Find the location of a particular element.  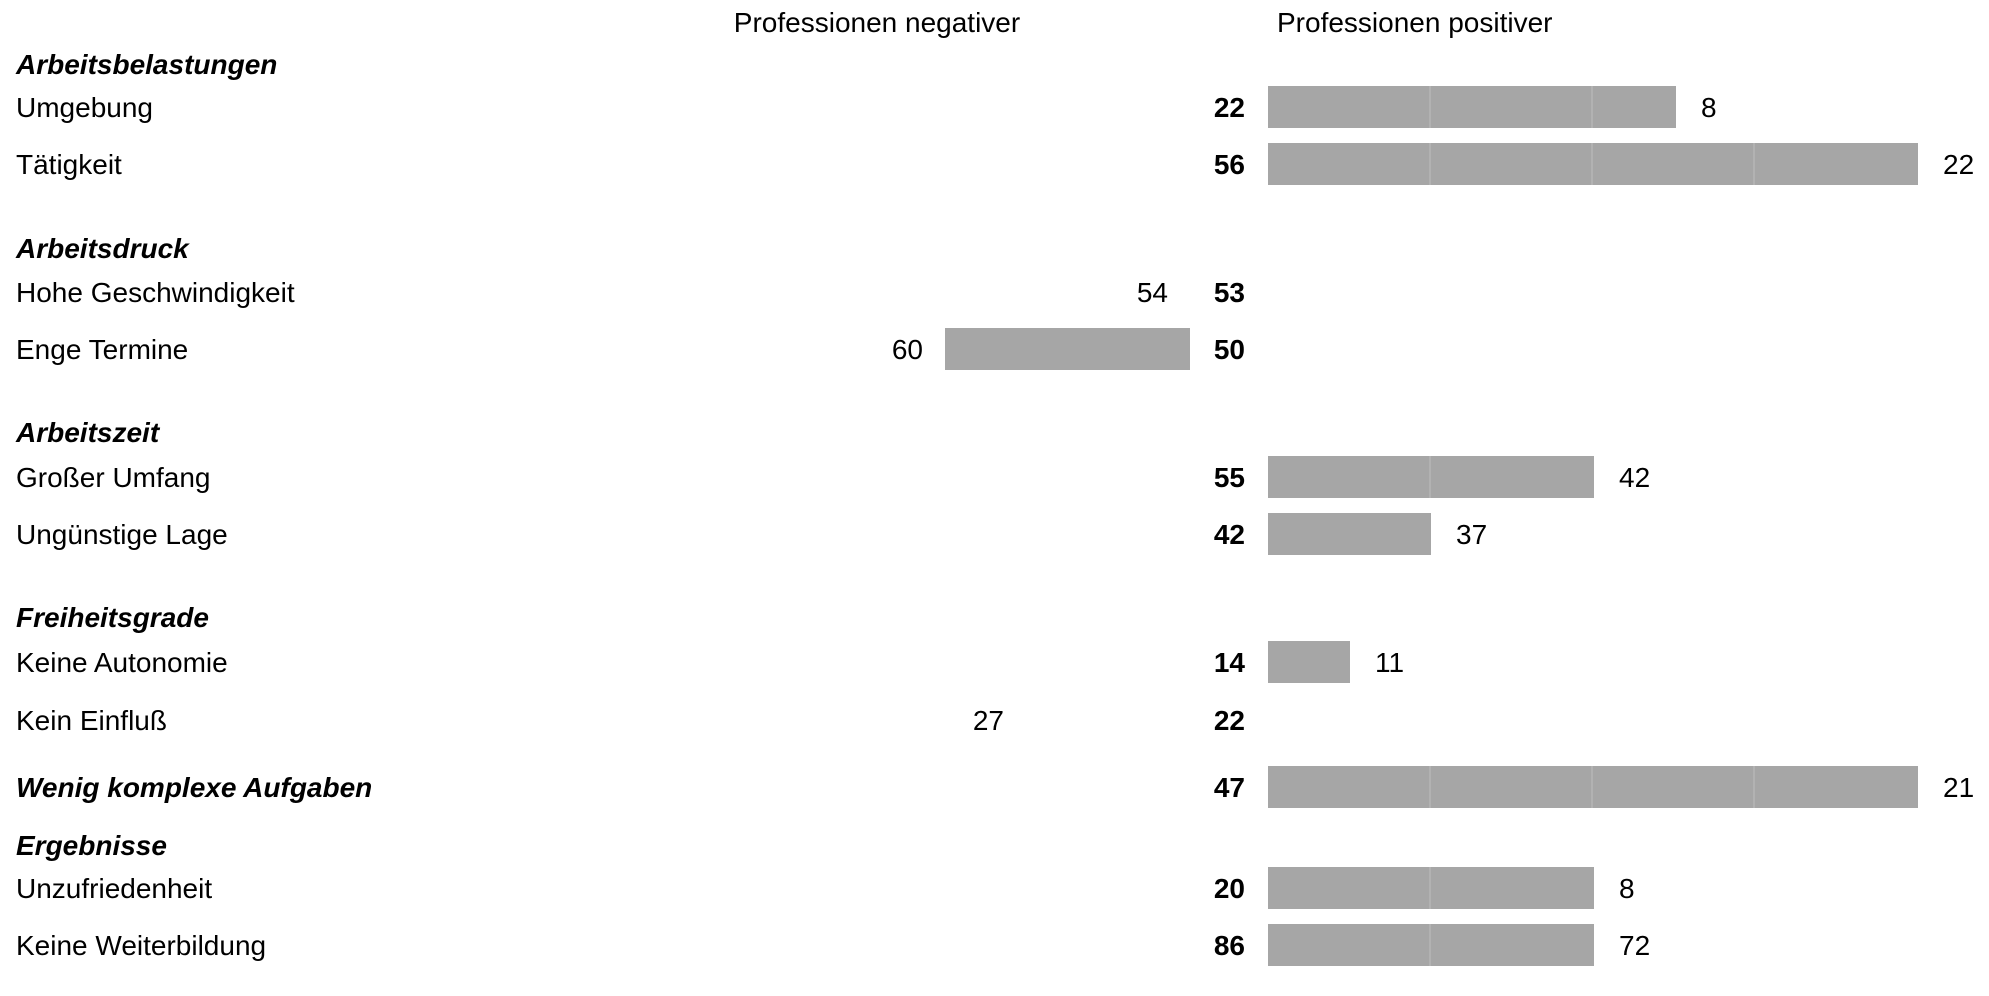

section-label-freiheitsgrade: Freiheitsgrade is located at coordinates (112, 617).